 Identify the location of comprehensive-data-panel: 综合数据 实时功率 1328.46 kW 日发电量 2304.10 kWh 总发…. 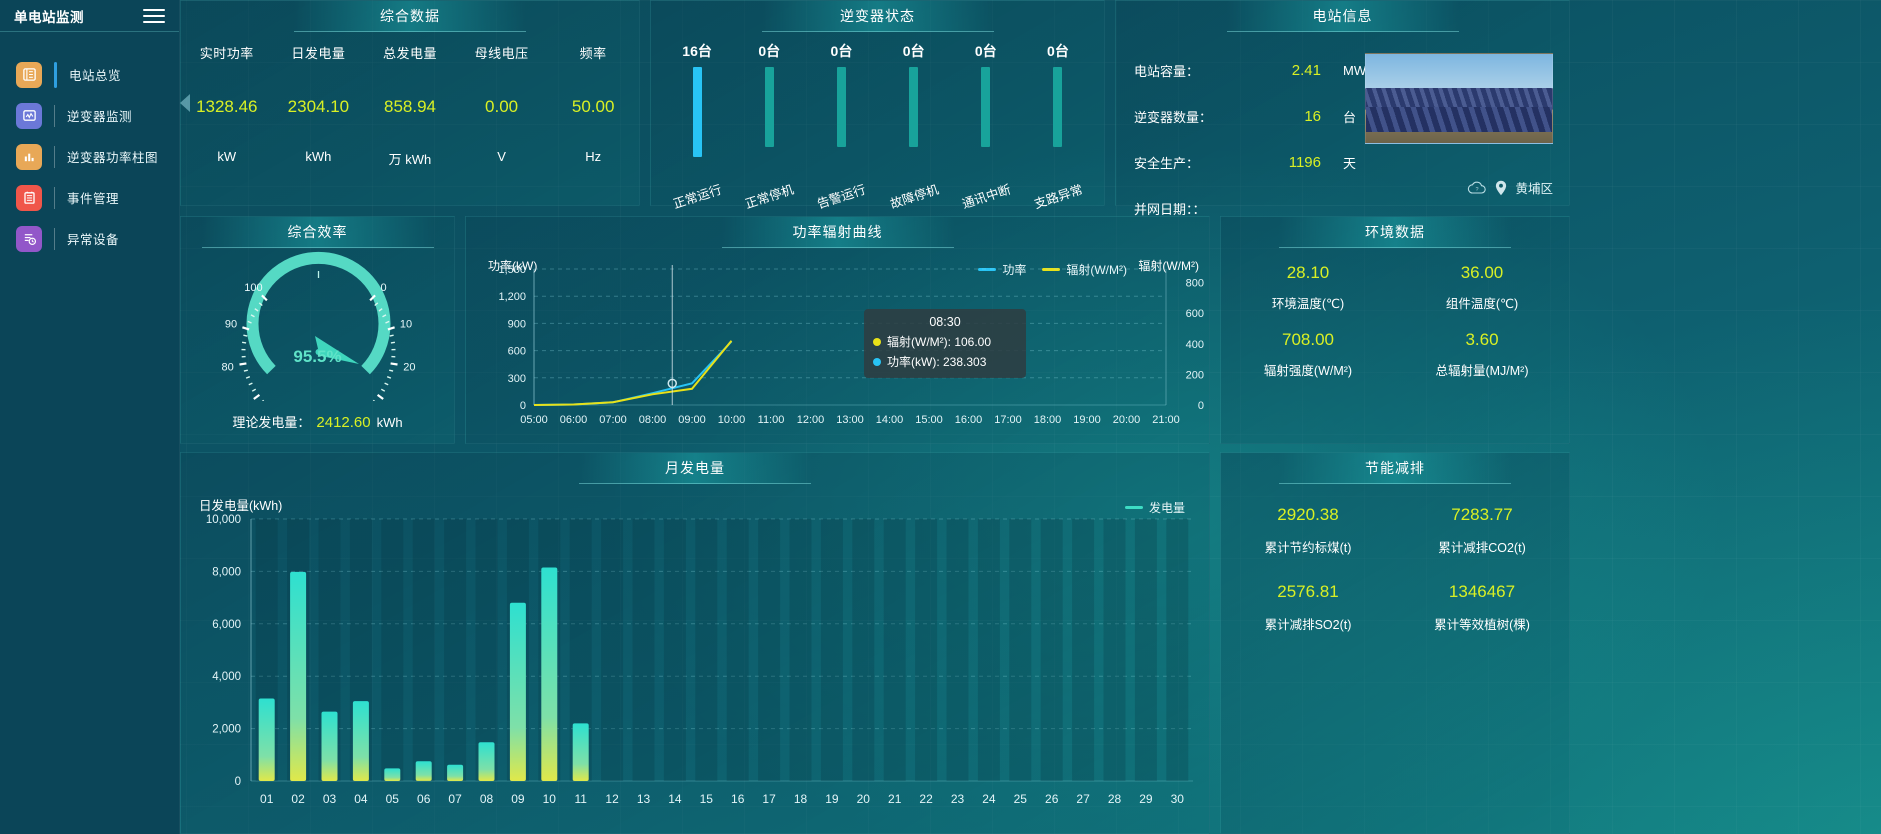
(410, 103).